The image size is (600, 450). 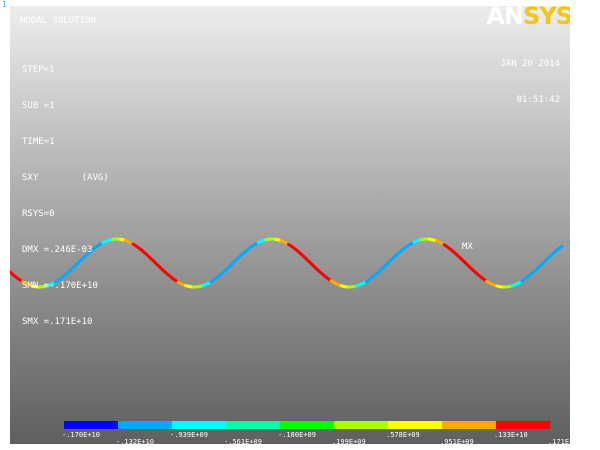 What do you see at coordinates (58, 21) in the screenshot?
I see `plot-title: NODAL SOLUTION` at bounding box center [58, 21].